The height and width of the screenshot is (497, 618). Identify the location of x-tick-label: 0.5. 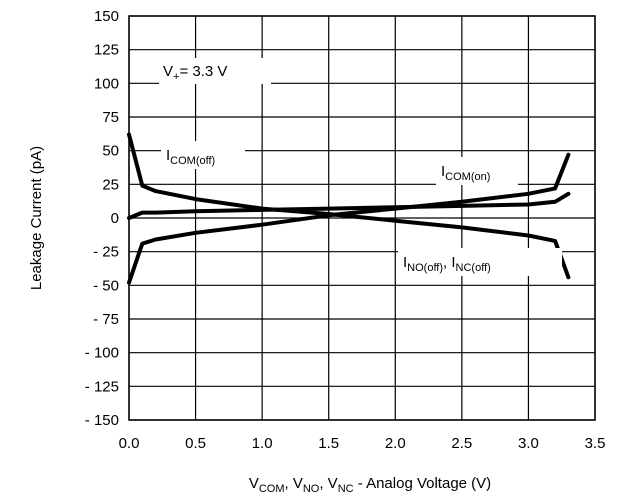
(195, 443).